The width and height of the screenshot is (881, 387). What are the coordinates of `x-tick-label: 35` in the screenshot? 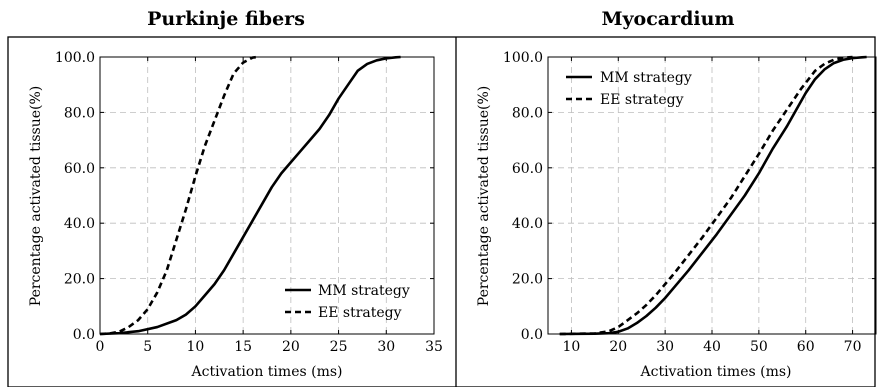 It's located at (434, 347).